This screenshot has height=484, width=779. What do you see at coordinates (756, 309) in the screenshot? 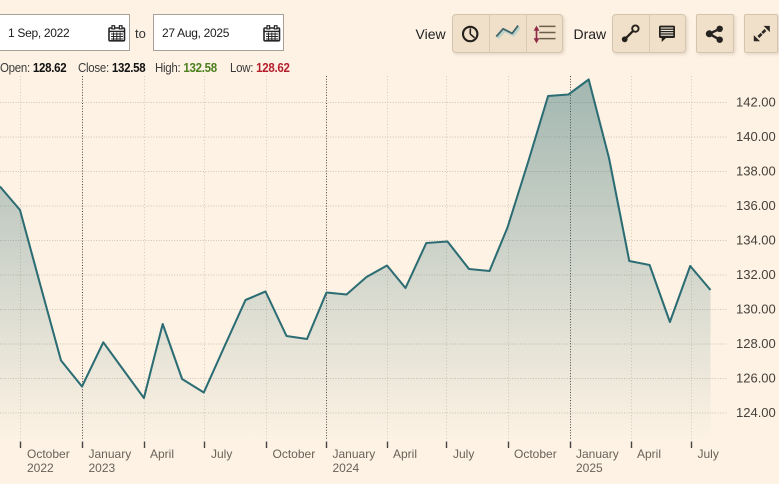
I see `svg-text: 130.00` at bounding box center [756, 309].